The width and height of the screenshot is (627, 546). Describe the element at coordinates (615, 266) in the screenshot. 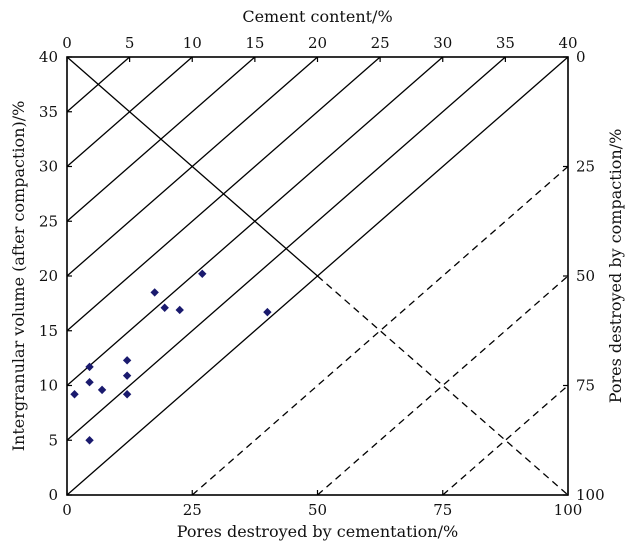

I see `right-axis-title: Pores destroyed by compaction/%` at that location.